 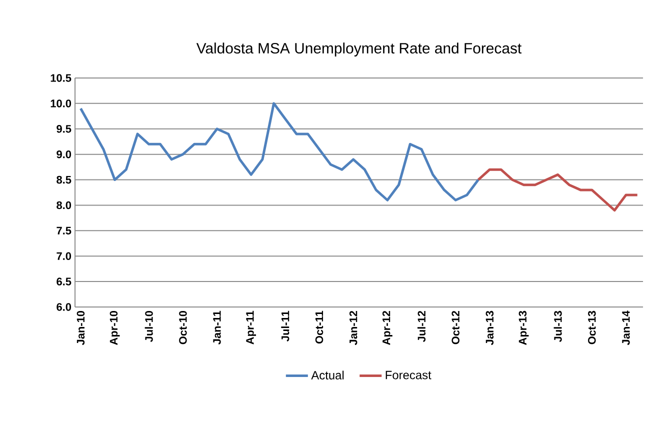 I want to click on x-tick-label: Apr-13, so click(x=523, y=327).